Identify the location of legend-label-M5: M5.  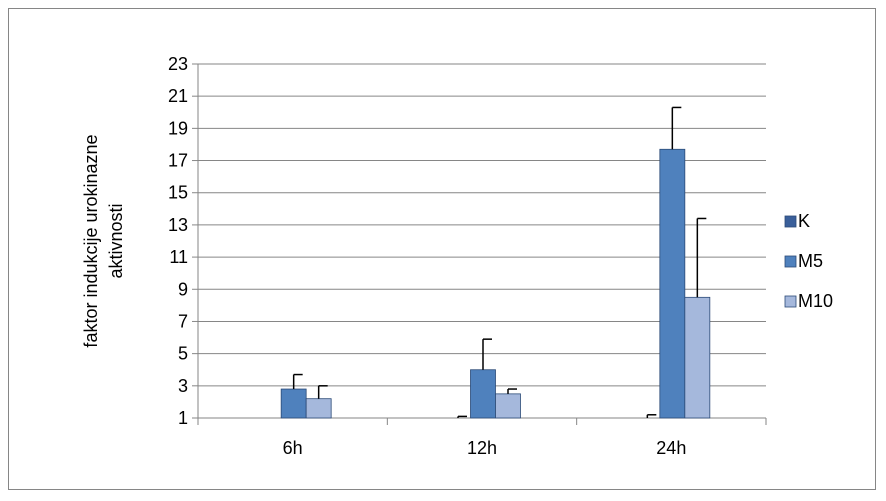
(810, 261).